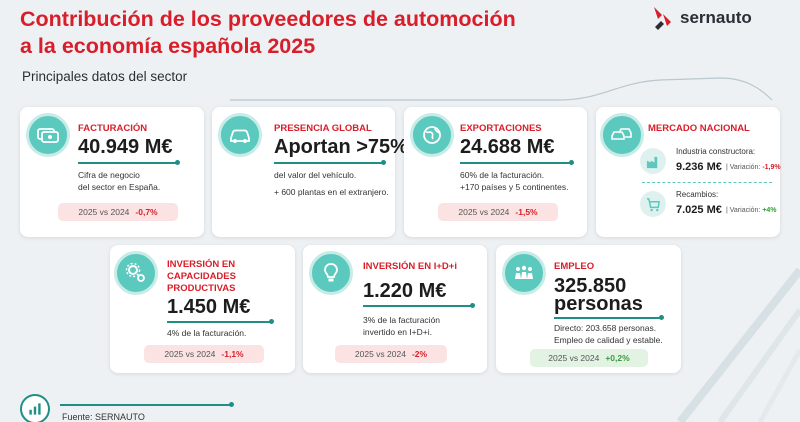  I want to click on comparison-badge: 2025 vs 2024 -2%, so click(391, 354).